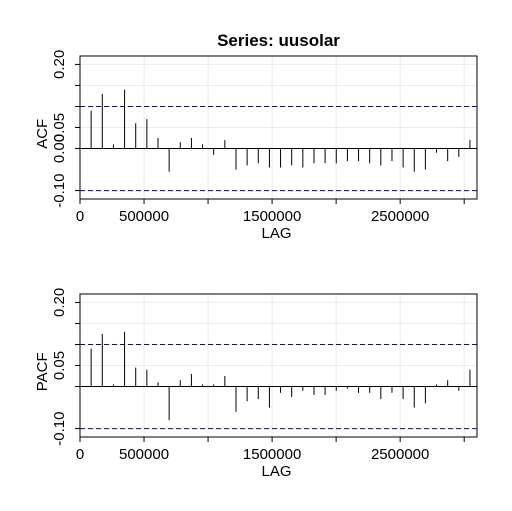 This screenshot has width=512, height=511. I want to click on acf-y-axis-label: ACF, so click(42, 134).